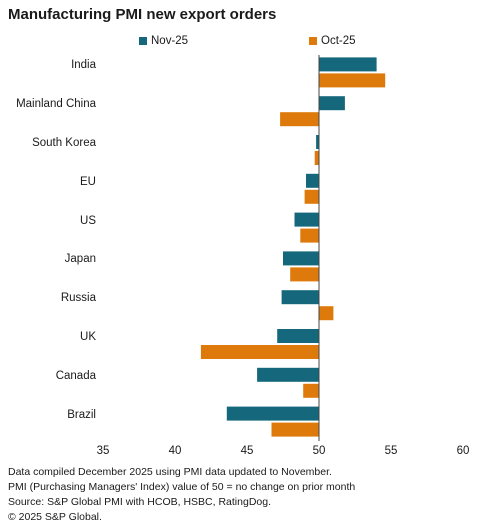 This screenshot has height=528, width=483. What do you see at coordinates (64, 143) in the screenshot?
I see `category-label-south-korea: South Korea` at bounding box center [64, 143].